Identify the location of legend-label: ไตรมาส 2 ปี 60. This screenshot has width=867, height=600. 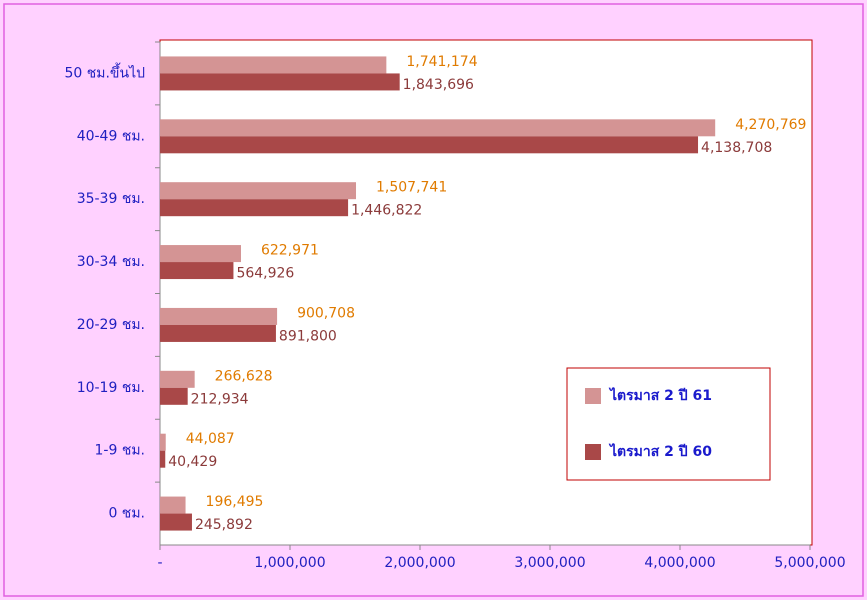
(660, 451).